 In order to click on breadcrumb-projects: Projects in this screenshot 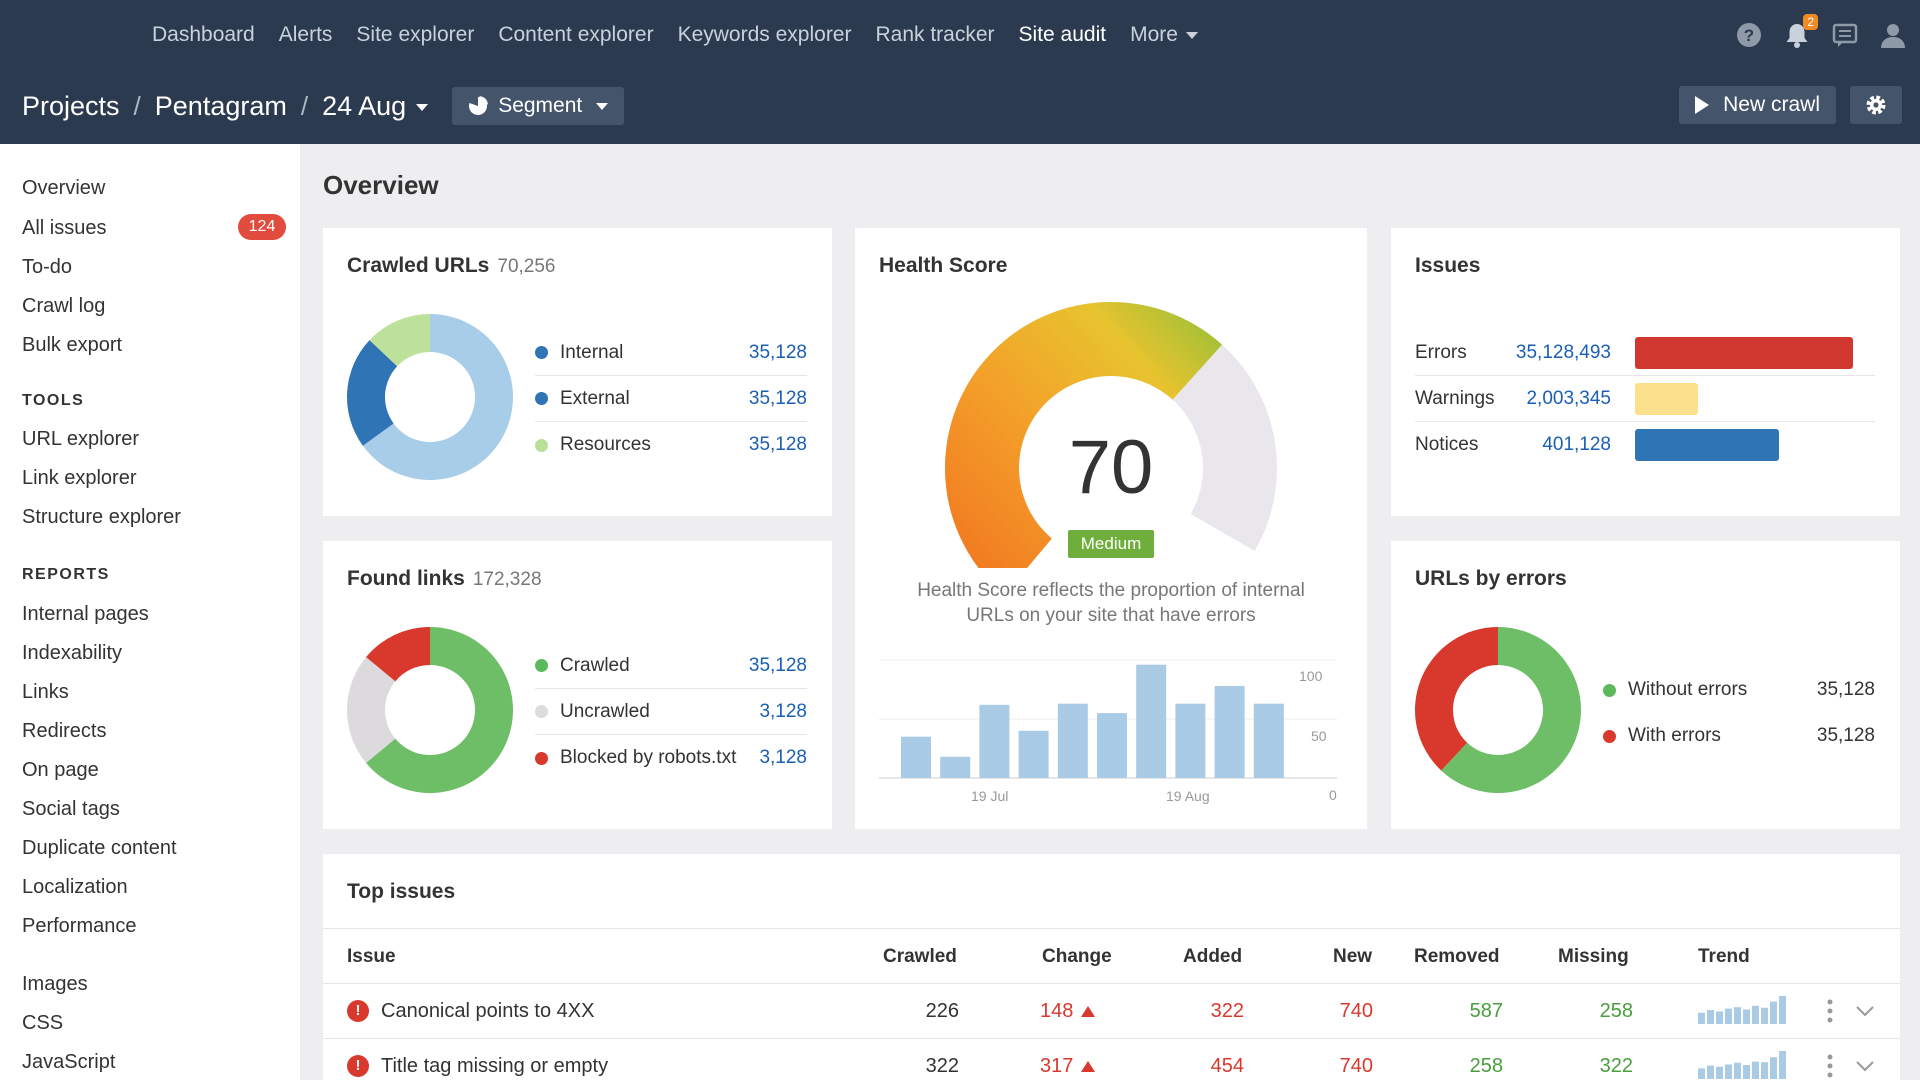, I will do `click(71, 105)`.